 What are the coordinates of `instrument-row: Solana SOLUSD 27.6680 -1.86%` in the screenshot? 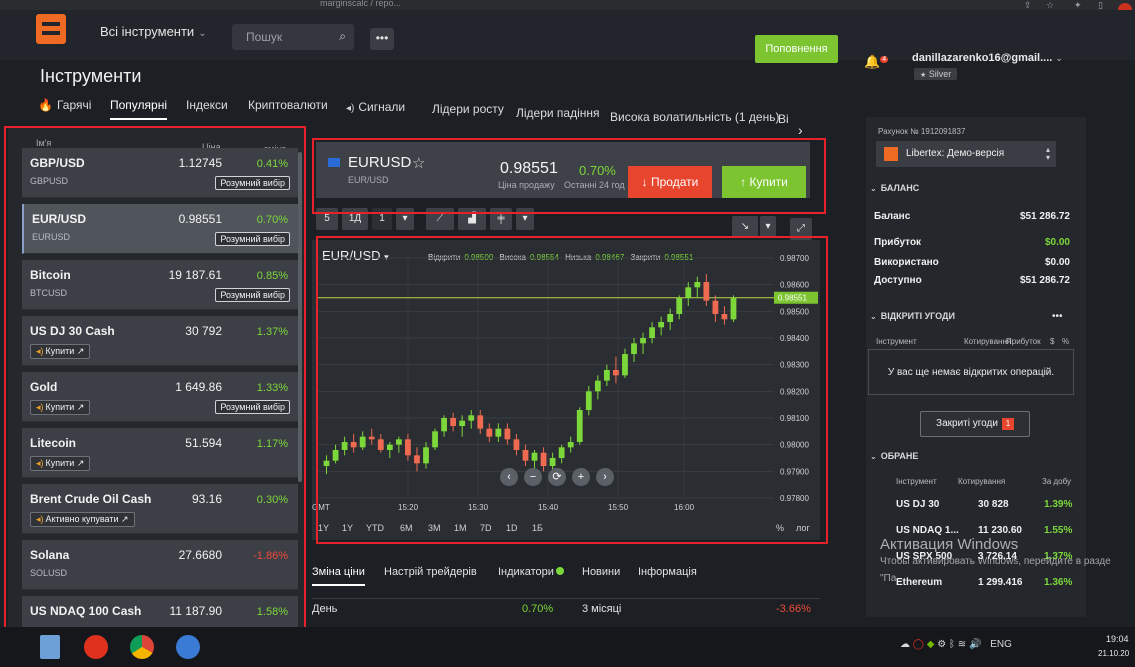 It's located at (160, 565).